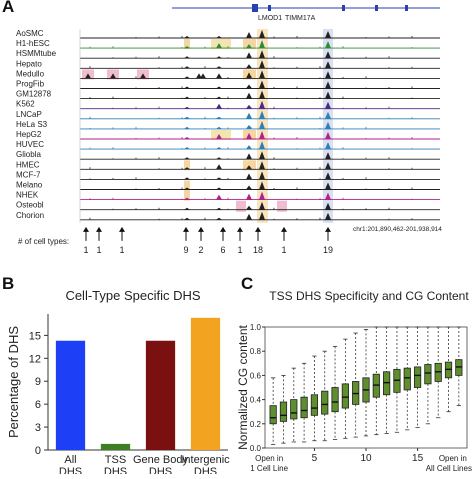 The width and height of the screenshot is (474, 479). What do you see at coordinates (205, 460) in the screenshot?
I see `x-category-label: Intergenic` at bounding box center [205, 460].